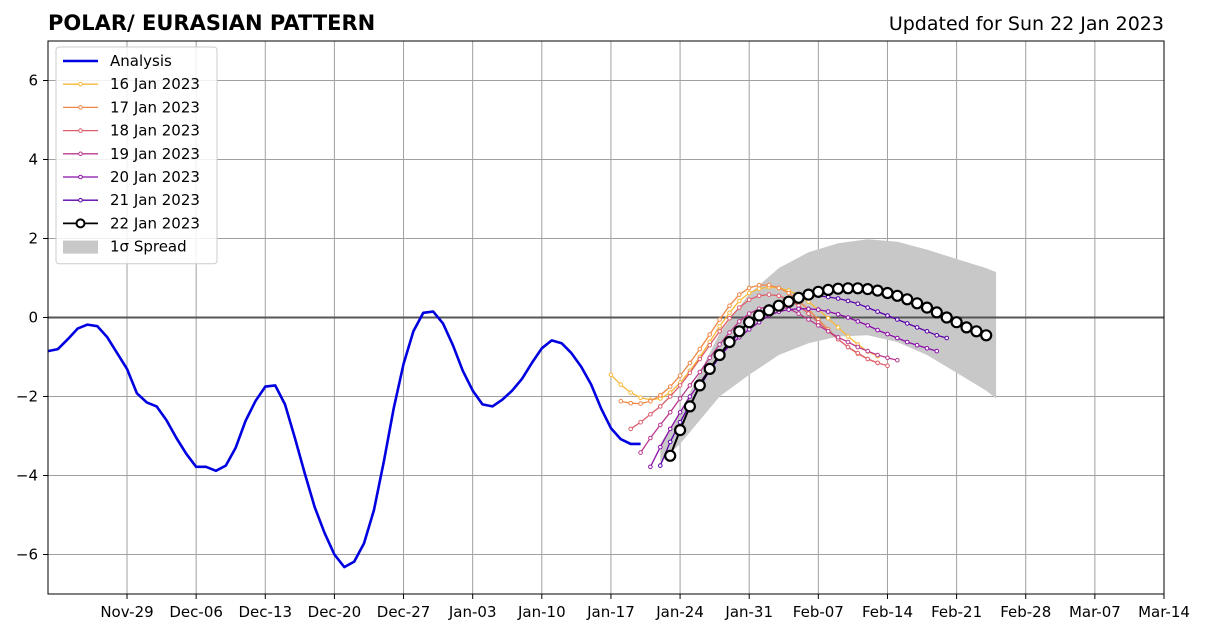  What do you see at coordinates (818, 612) in the screenshot?
I see `x-tick-label: Feb-07` at bounding box center [818, 612].